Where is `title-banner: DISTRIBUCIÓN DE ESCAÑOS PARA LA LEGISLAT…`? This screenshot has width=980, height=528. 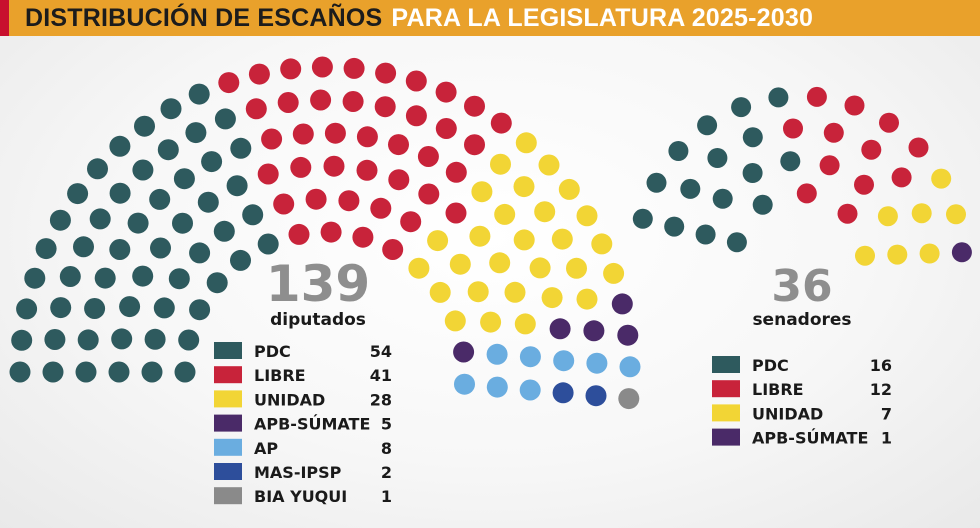
title-banner: DISTRIBUCIÓN DE ESCAÑOS PARA LA LEGISLAT… is located at coordinates (490, 18).